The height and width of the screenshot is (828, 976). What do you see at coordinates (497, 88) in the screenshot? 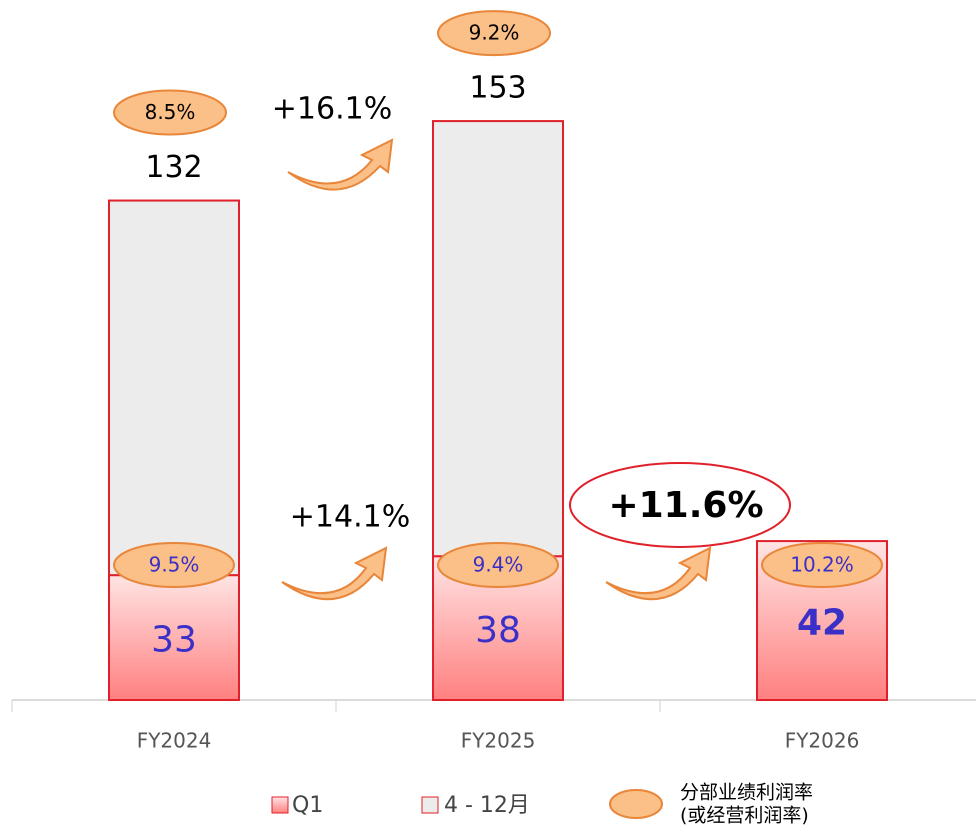
I see `total-label: 153` at bounding box center [497, 88].